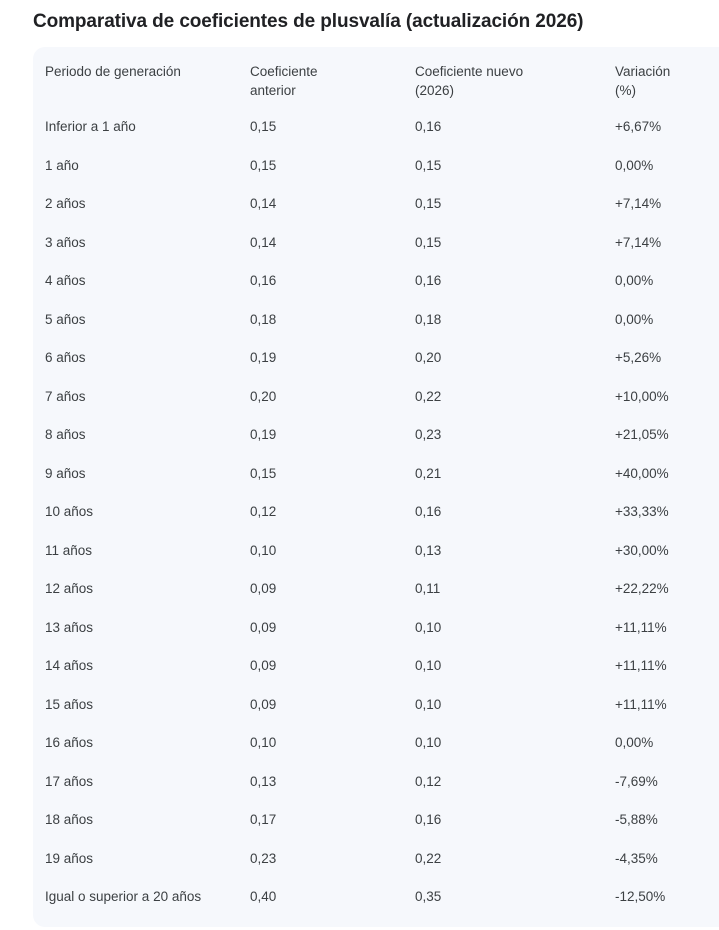  I want to click on cell-generation-period: 1 año, so click(62, 165).